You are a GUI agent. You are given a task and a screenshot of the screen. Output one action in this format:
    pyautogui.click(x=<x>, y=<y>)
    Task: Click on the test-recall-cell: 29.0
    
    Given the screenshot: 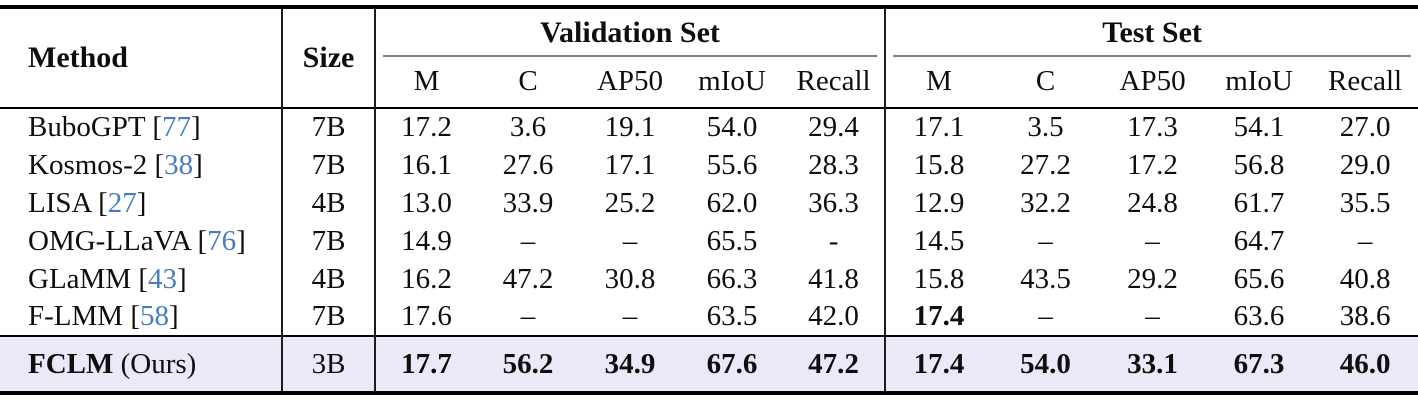 What is the action you would take?
    pyautogui.click(x=1365, y=164)
    